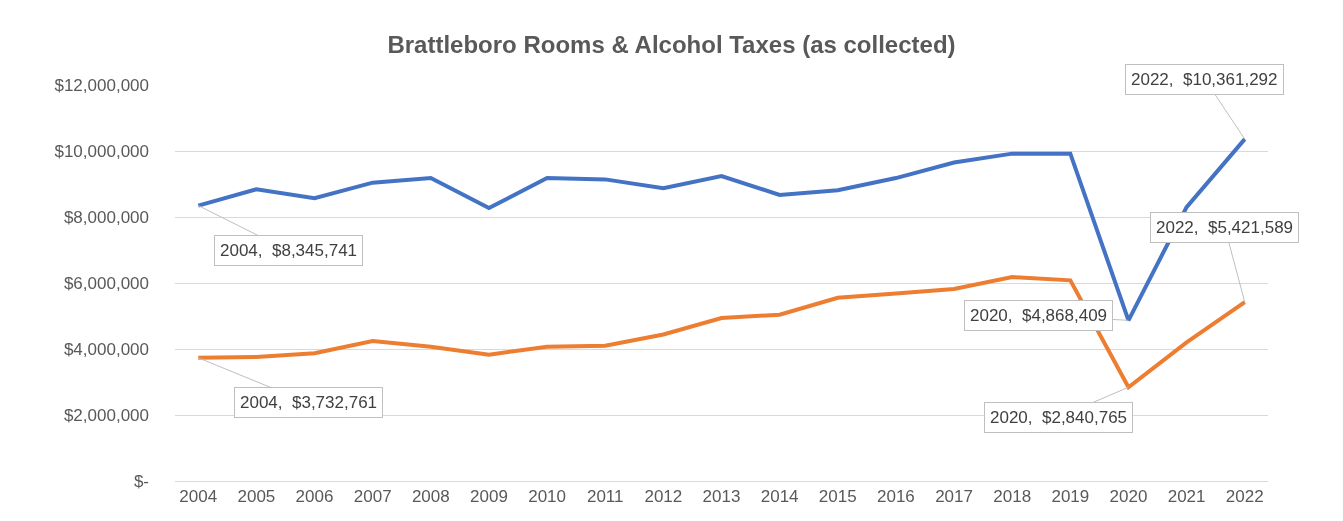 The height and width of the screenshot is (521, 1343). I want to click on x-tick-label: 2018, so click(1012, 497).